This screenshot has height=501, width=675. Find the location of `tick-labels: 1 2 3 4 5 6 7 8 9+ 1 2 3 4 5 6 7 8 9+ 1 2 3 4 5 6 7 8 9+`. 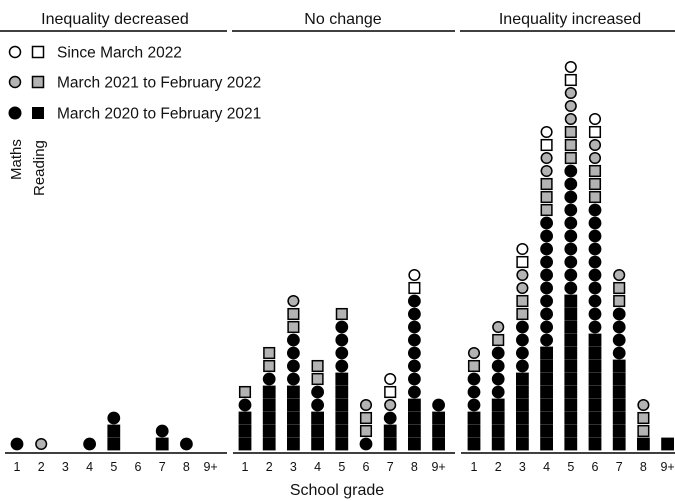

tick-labels: 1 2 3 4 5 6 7 8 9+ 1 2 3 4 5 6 7 8 9+ 1 2 3 4 5 6 7 8 9+ is located at coordinates (344, 467).